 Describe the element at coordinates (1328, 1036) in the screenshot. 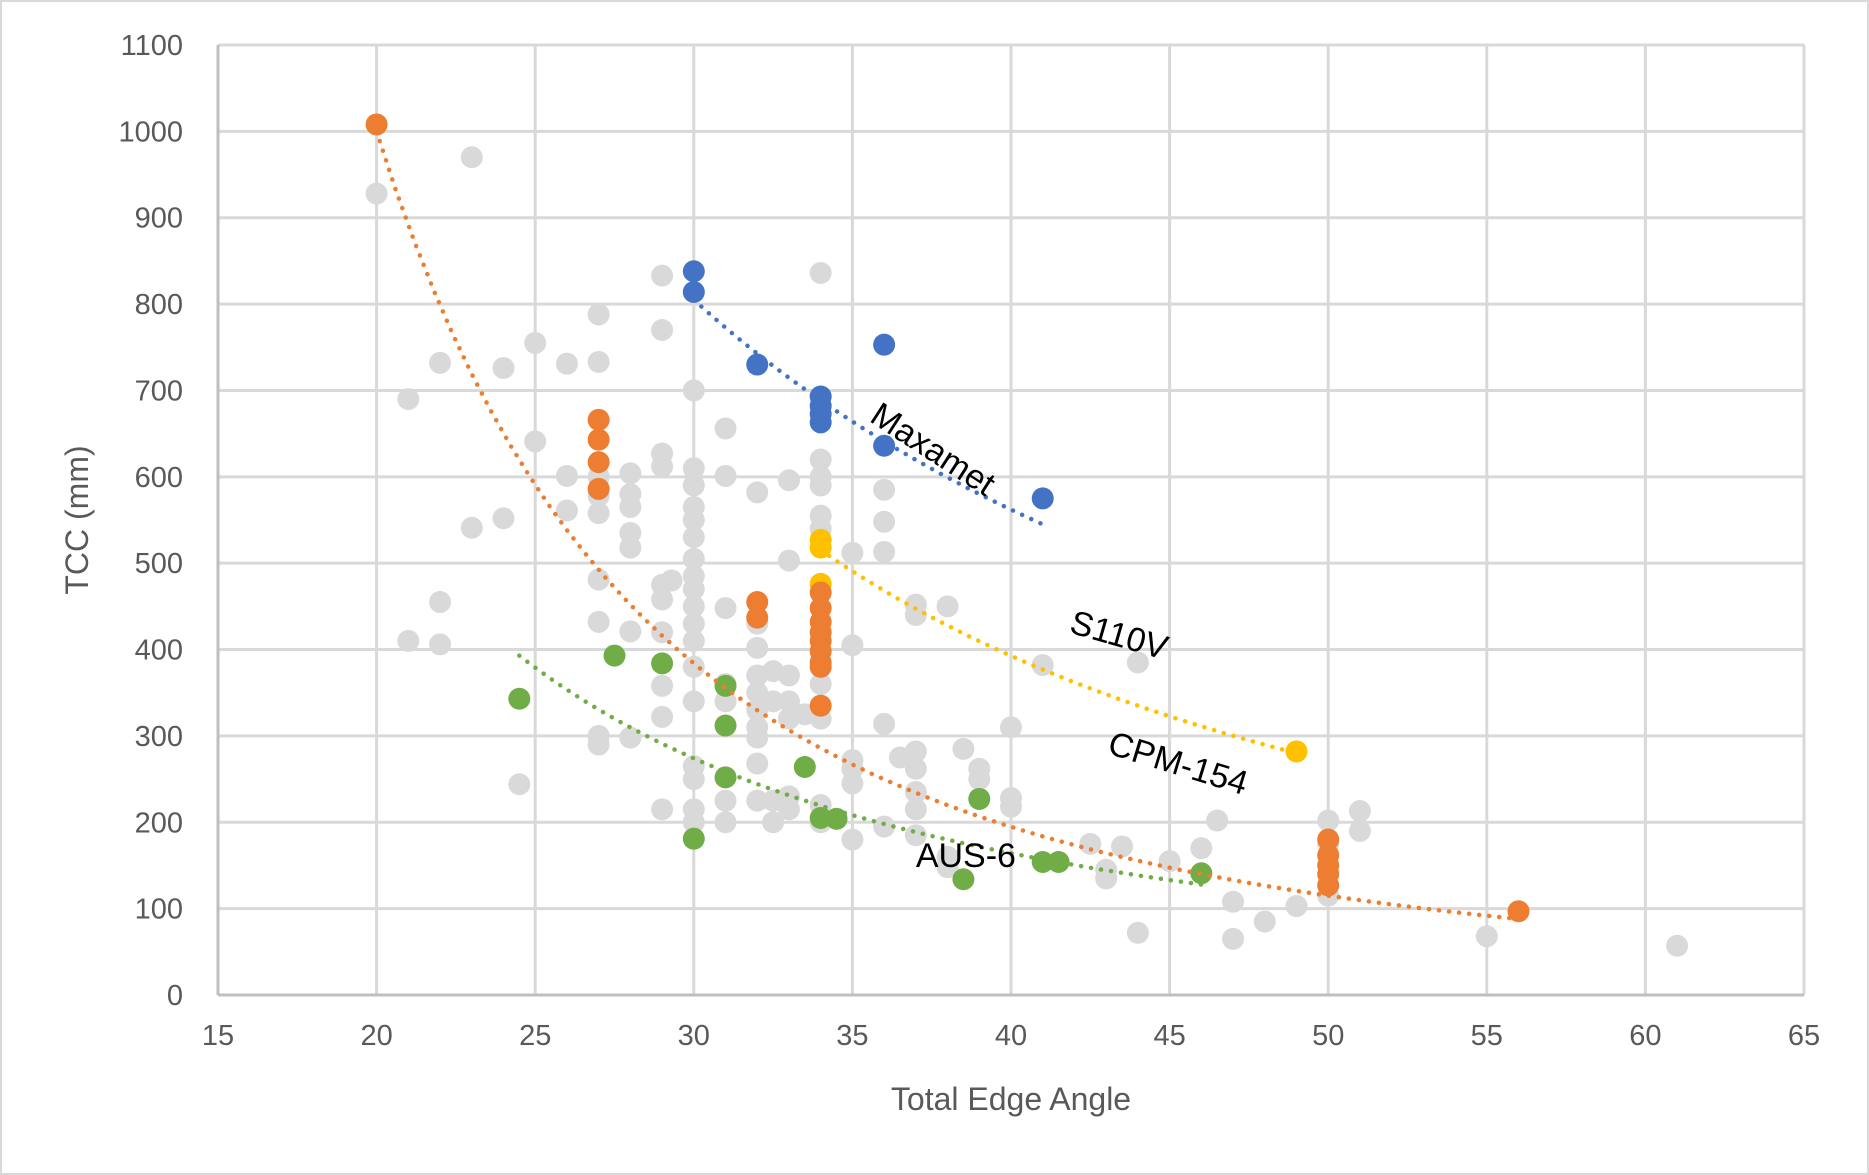

I see `x-tick-label: 50` at that location.